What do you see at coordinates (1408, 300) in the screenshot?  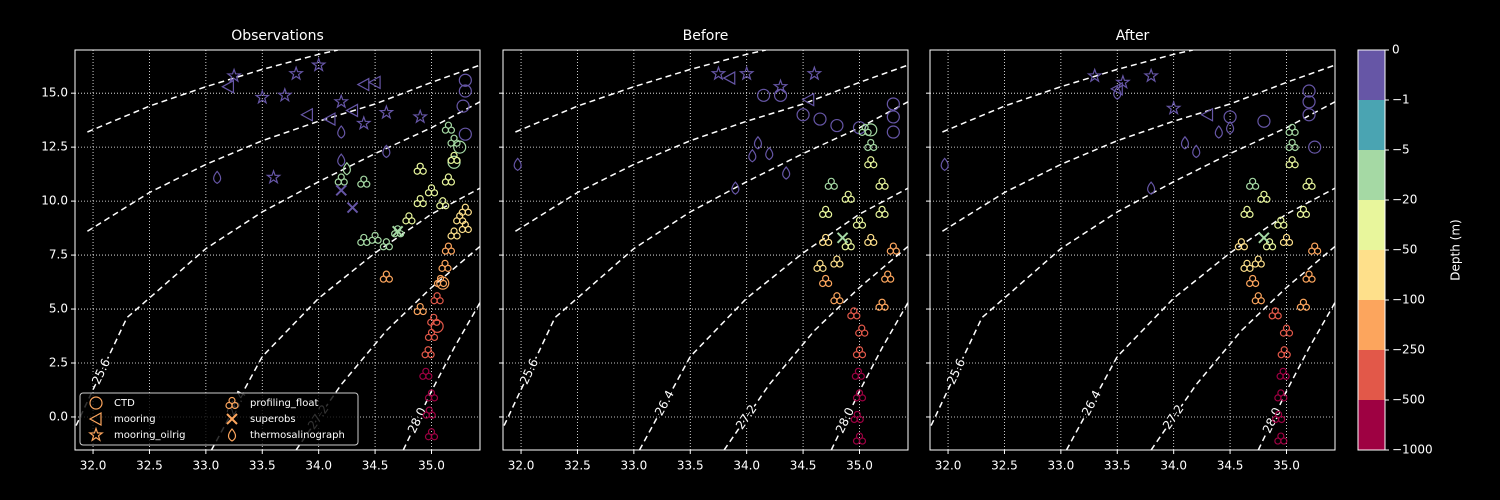 I see `colorbar-tick-label: −100` at bounding box center [1408, 300].